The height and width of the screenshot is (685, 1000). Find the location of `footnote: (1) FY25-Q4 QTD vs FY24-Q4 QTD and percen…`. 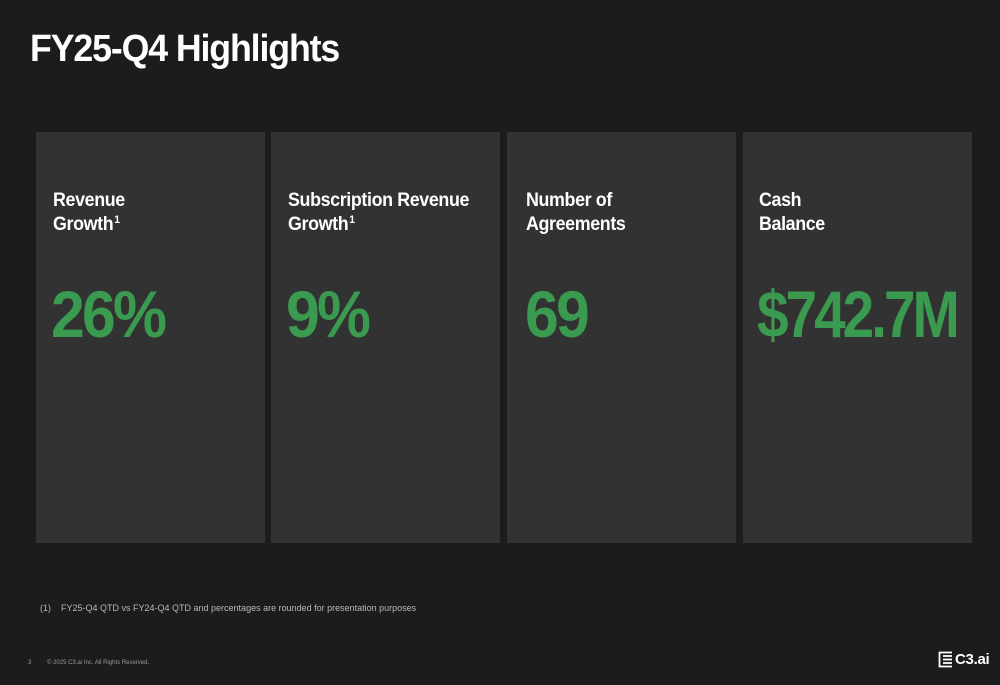

footnote: (1) FY25-Q4 QTD vs FY24-Q4 QTD and percen… is located at coordinates (228, 608).